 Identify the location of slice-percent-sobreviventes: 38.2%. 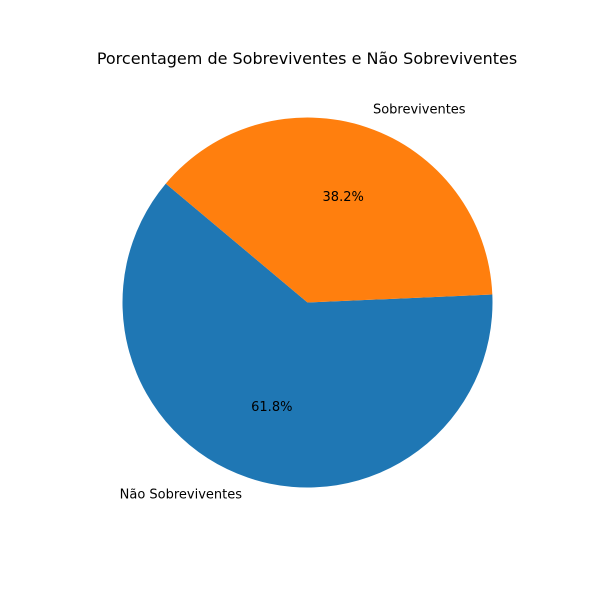
(343, 197).